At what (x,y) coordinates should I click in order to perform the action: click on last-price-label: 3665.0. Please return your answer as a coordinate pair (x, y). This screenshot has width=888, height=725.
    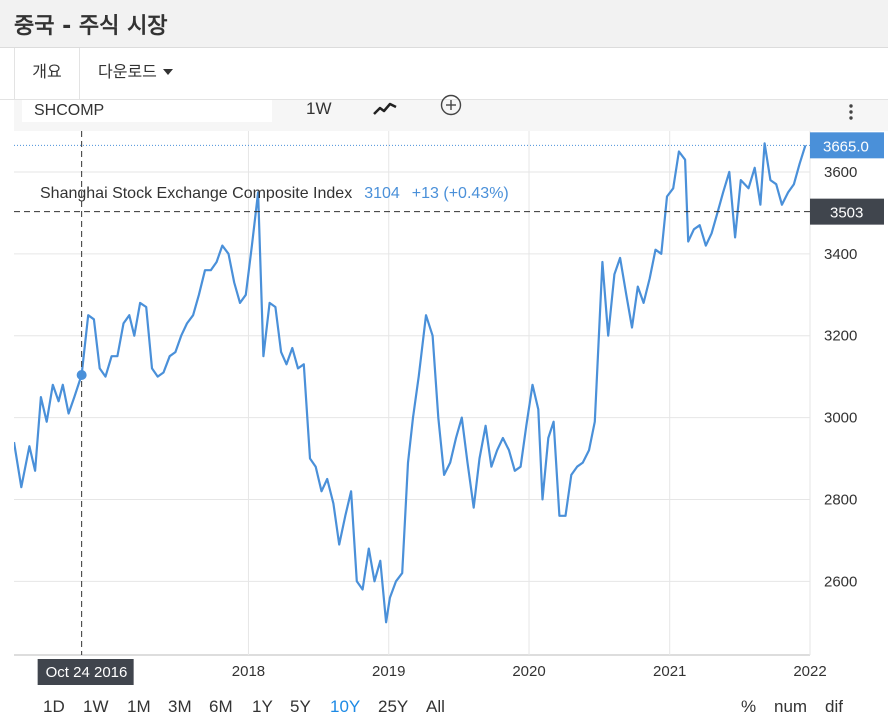
    Looking at the image, I should click on (846, 146).